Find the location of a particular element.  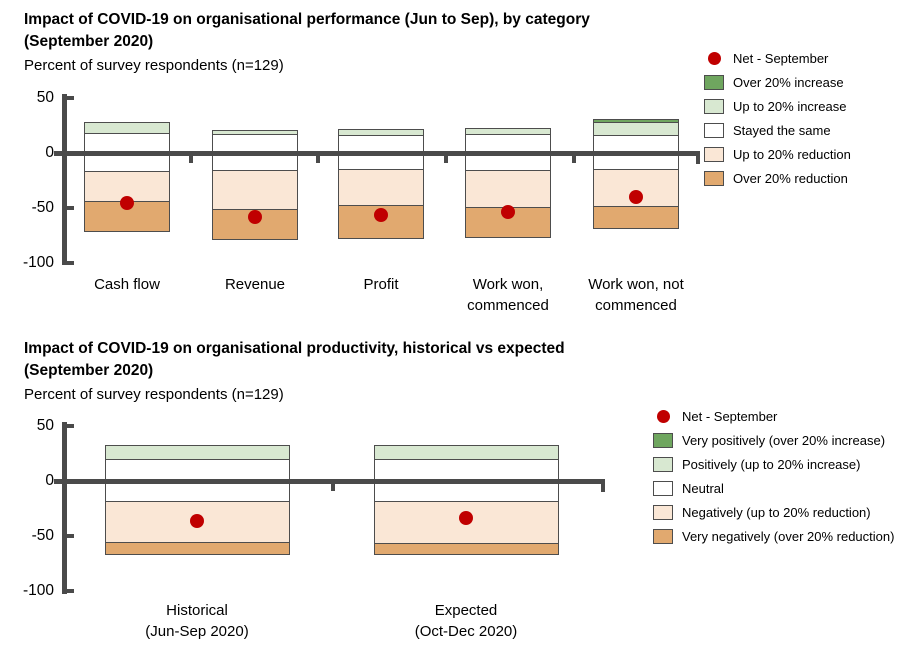

category-label: Work won, not commenced is located at coordinates (636, 295).